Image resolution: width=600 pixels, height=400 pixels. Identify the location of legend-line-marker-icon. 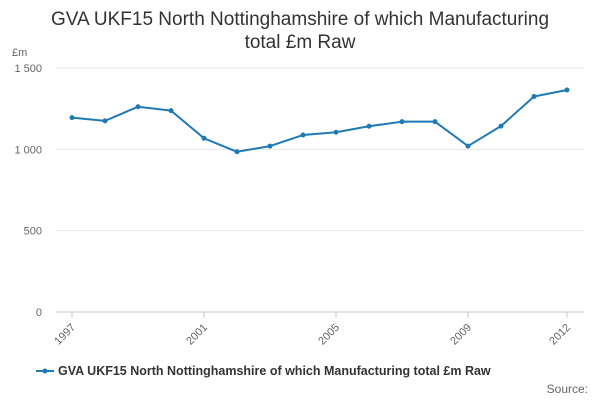
(45, 371).